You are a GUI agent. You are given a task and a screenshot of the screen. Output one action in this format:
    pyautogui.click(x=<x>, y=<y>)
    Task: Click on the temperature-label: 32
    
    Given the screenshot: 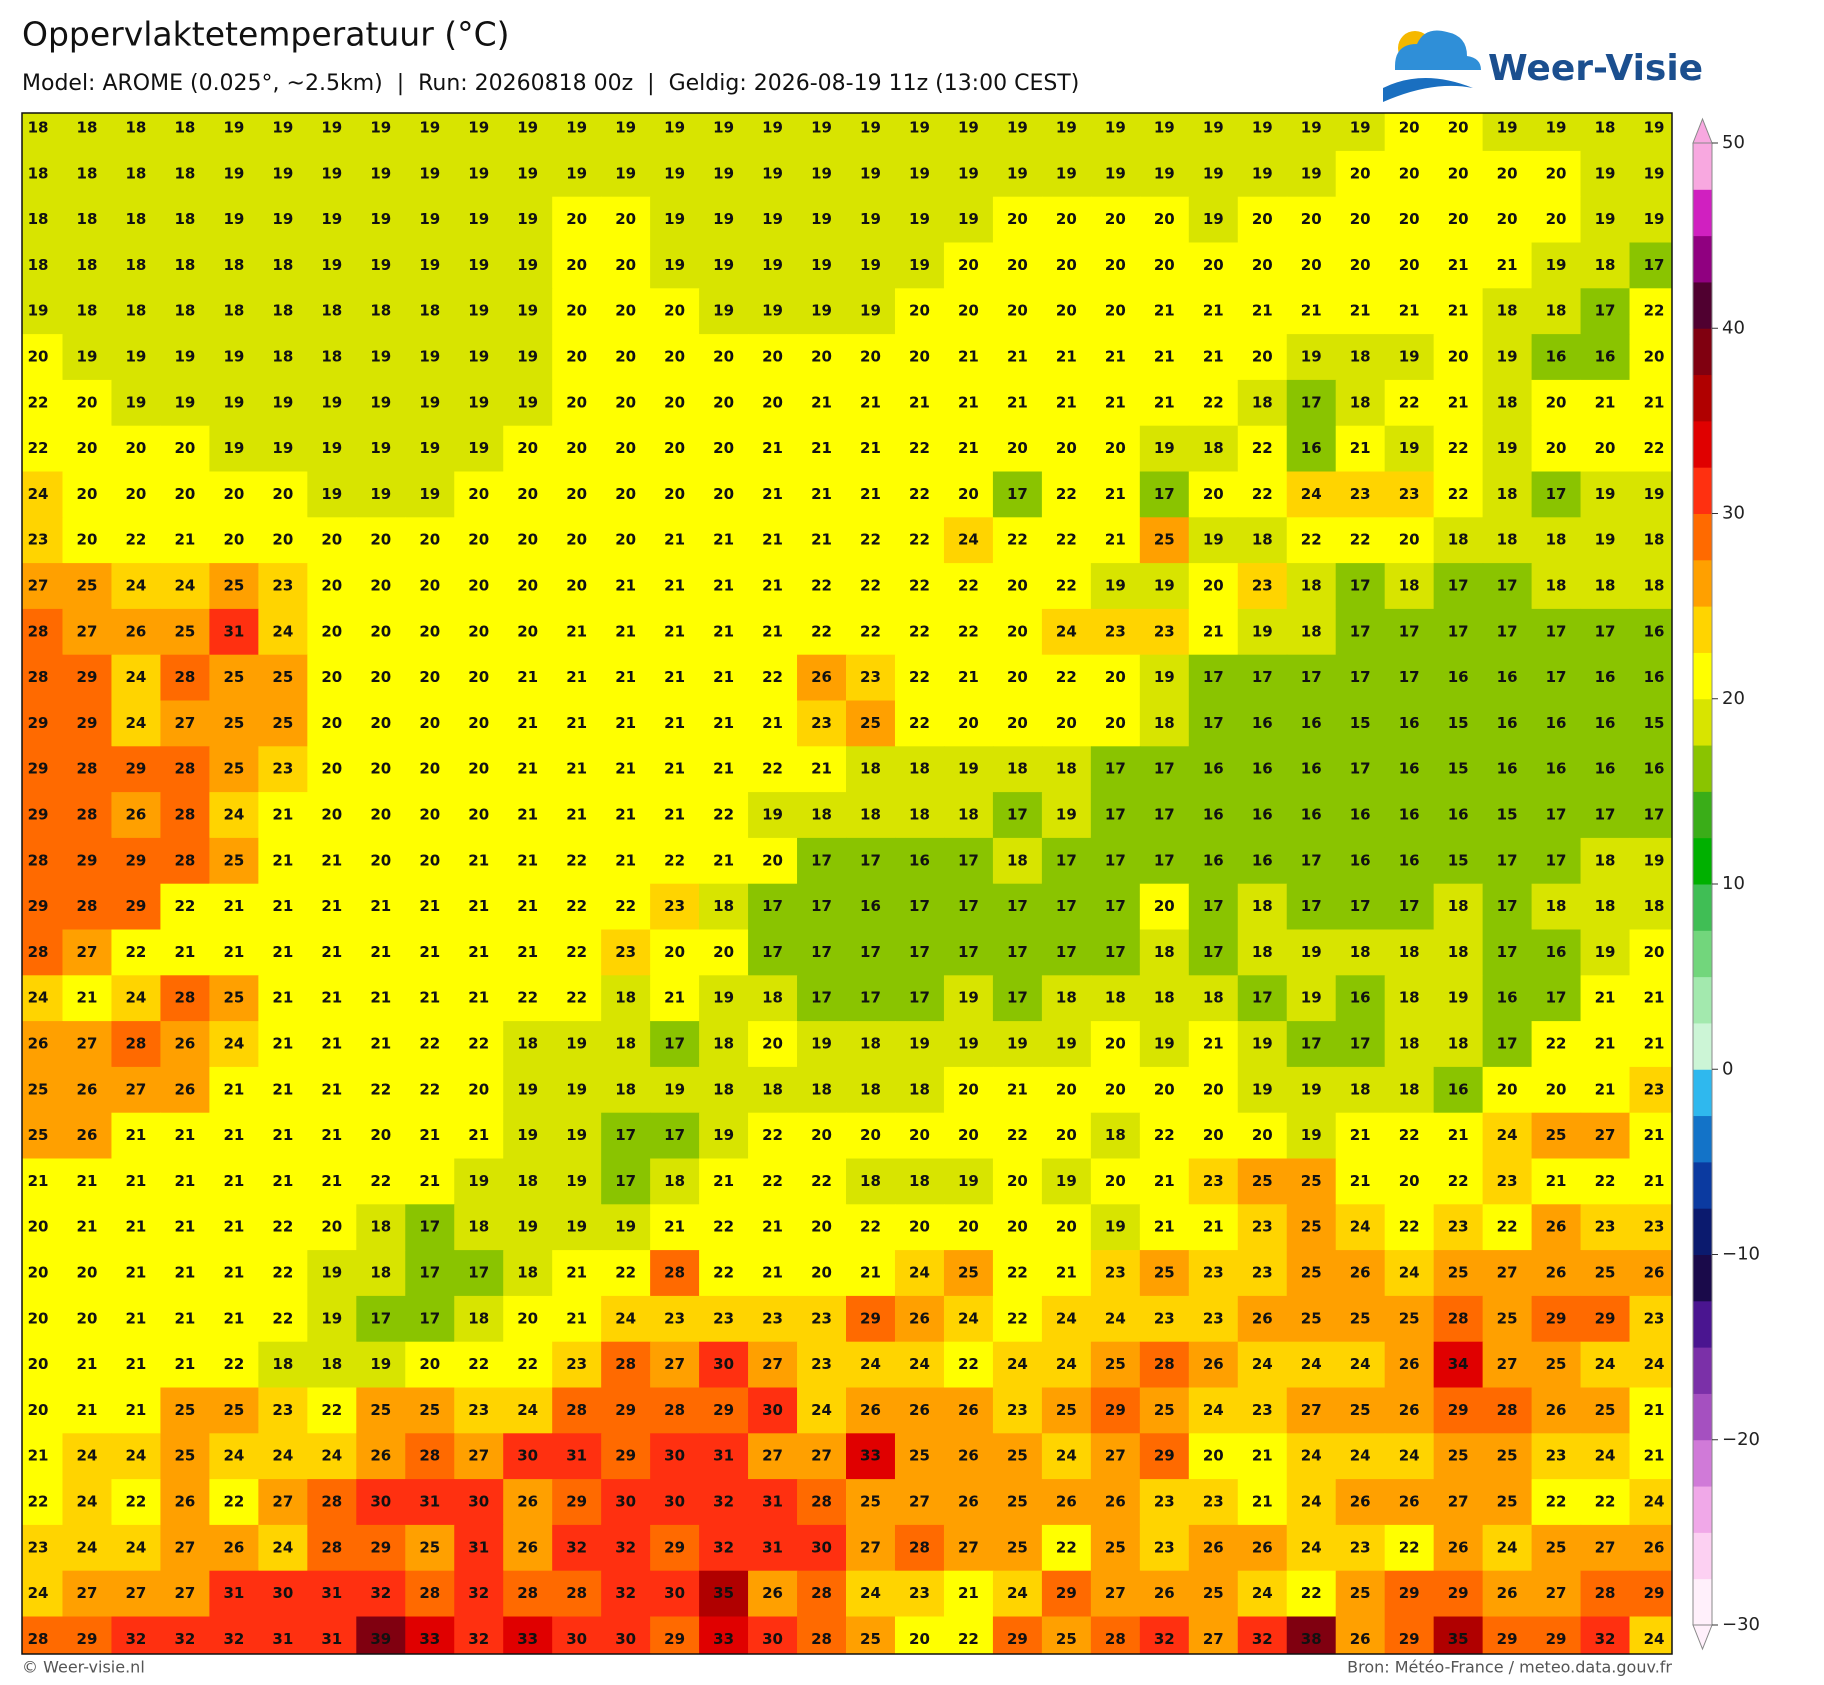 What is the action you would take?
    pyautogui.click(x=1262, y=1639)
    